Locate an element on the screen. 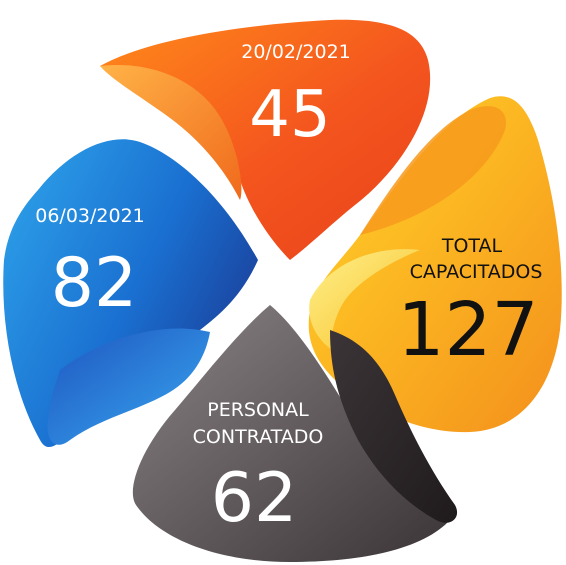  blue-value: 82 is located at coordinates (94, 283).